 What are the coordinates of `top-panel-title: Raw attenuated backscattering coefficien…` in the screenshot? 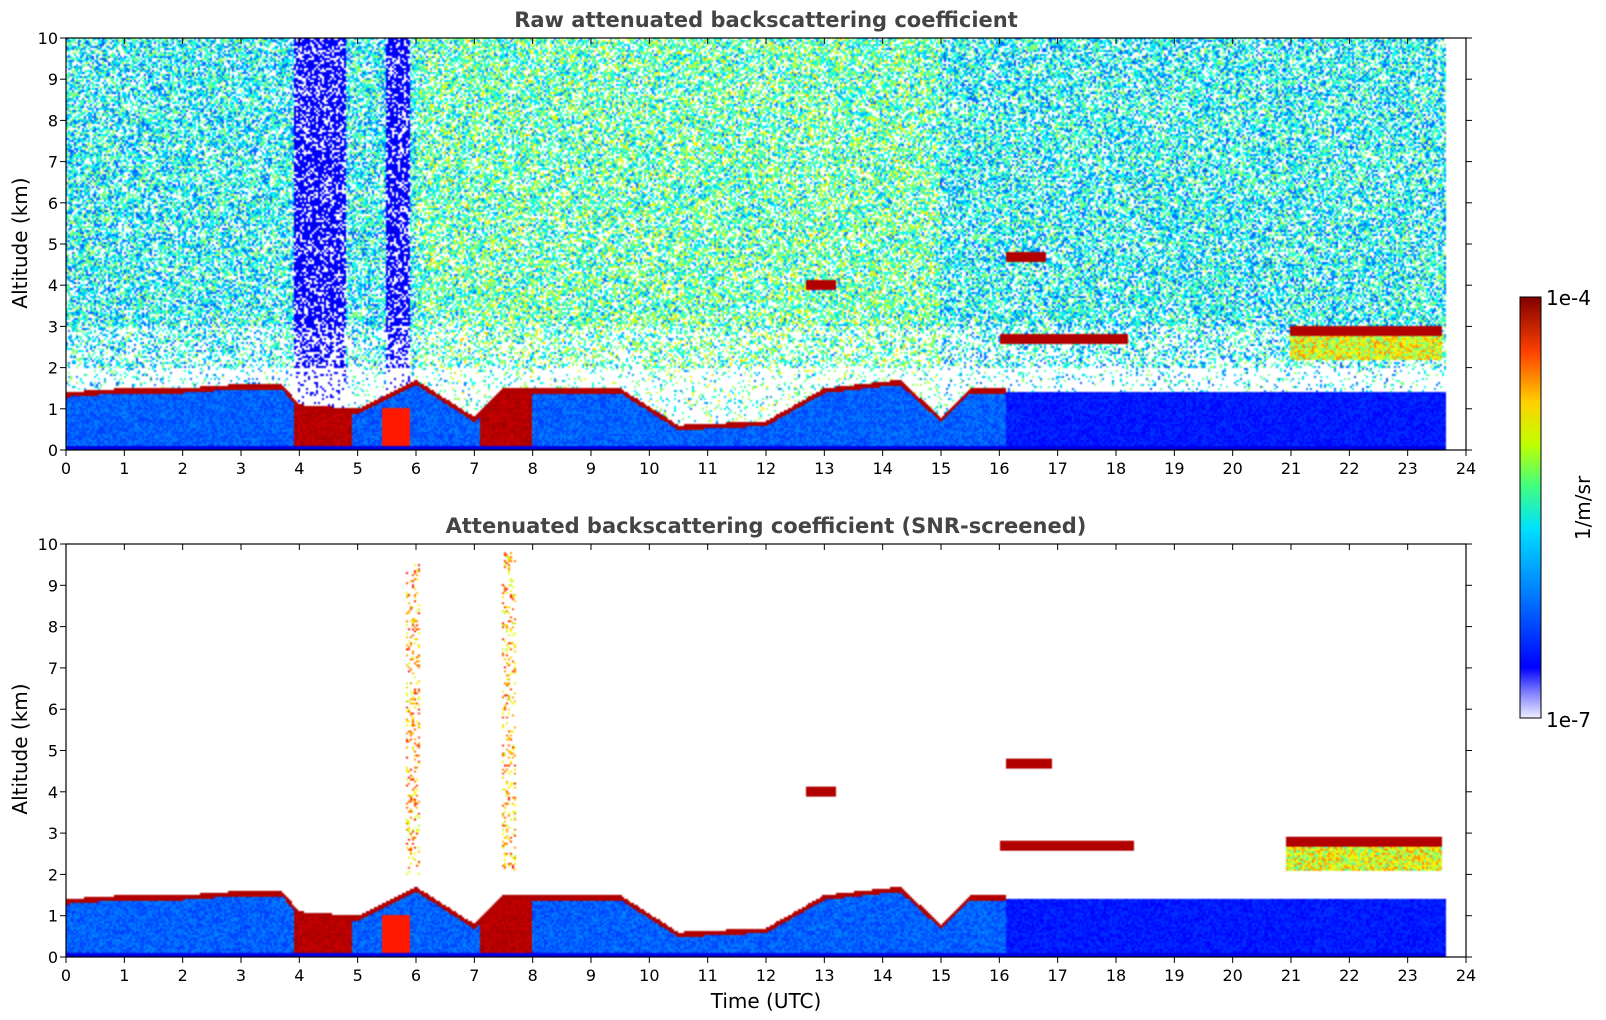 It's located at (766, 20).